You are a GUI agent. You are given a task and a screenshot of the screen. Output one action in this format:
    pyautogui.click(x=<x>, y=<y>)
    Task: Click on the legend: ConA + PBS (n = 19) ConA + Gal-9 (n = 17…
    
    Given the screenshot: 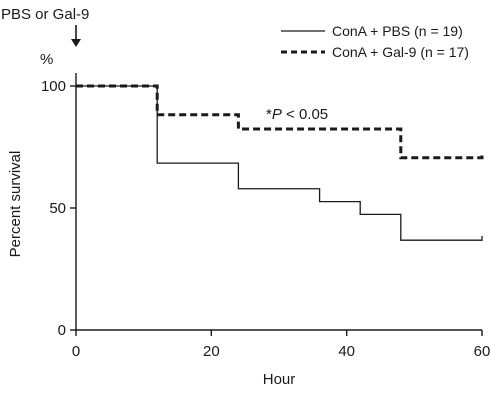 What is the action you would take?
    pyautogui.click(x=375, y=41)
    